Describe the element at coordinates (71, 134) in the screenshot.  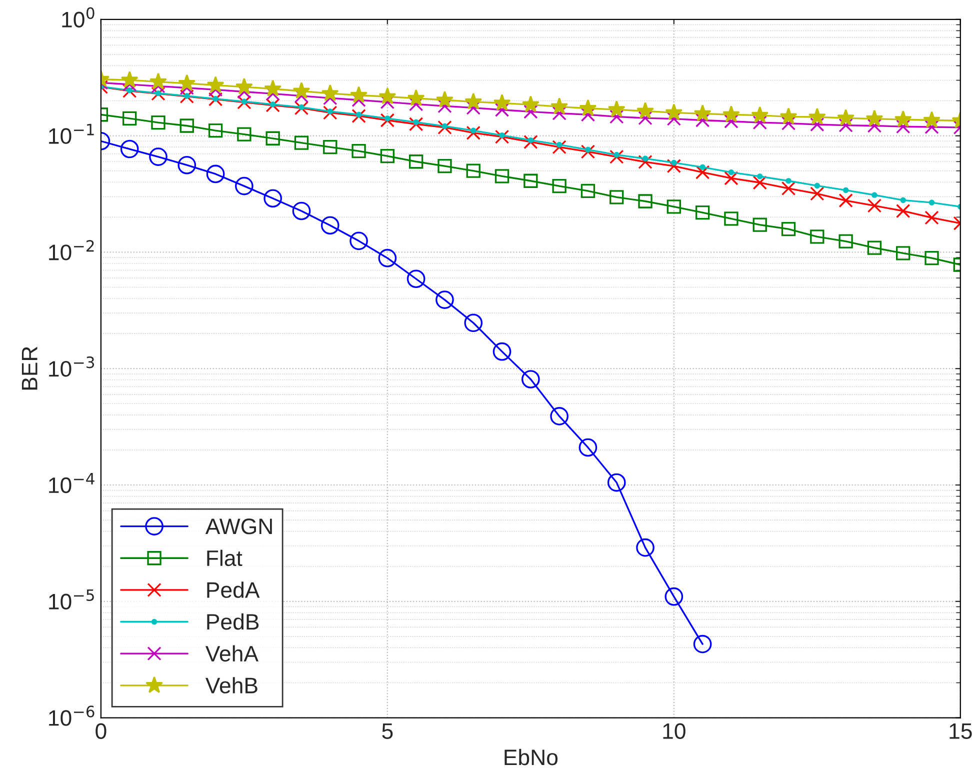
I see `y-tick-label: 10$^{−1}$` at that location.